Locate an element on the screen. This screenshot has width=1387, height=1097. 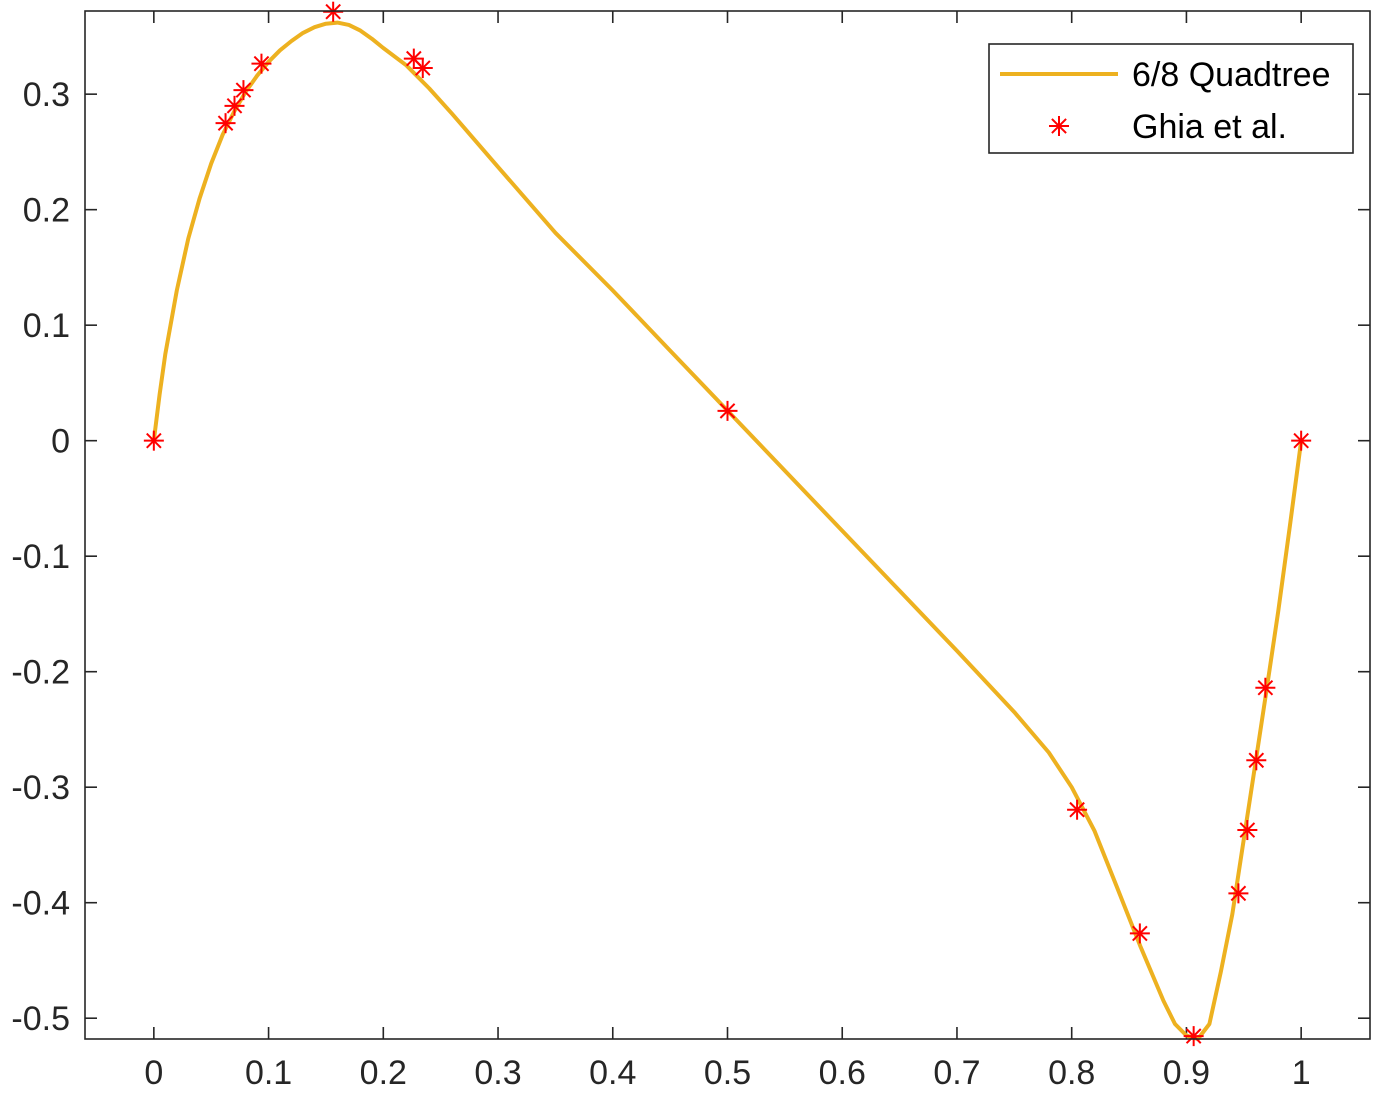
x-tick-label: 1 is located at coordinates (1301, 1073).